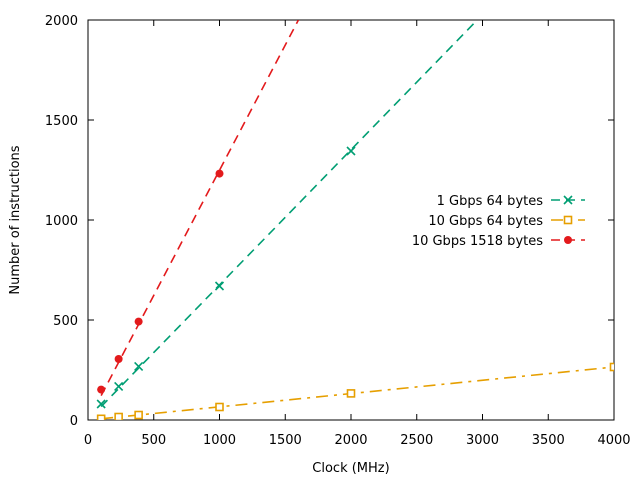 Image resolution: width=640 pixels, height=480 pixels. I want to click on y-tick-label: 500, so click(65, 321).